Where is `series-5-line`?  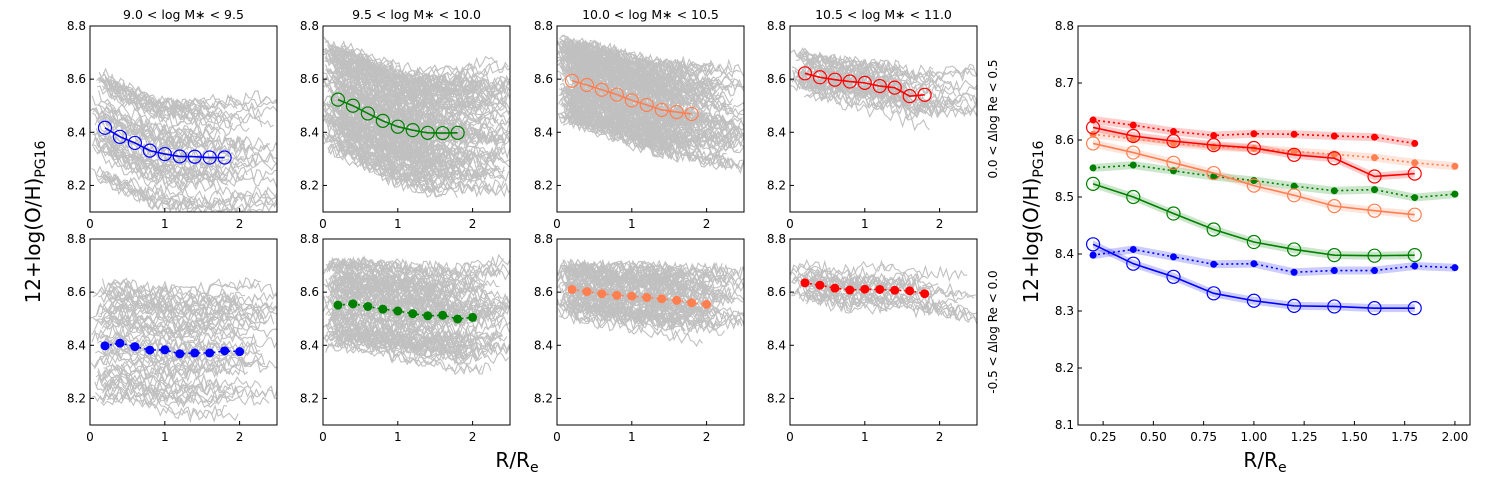 series-5-line is located at coordinates (1253, 179).